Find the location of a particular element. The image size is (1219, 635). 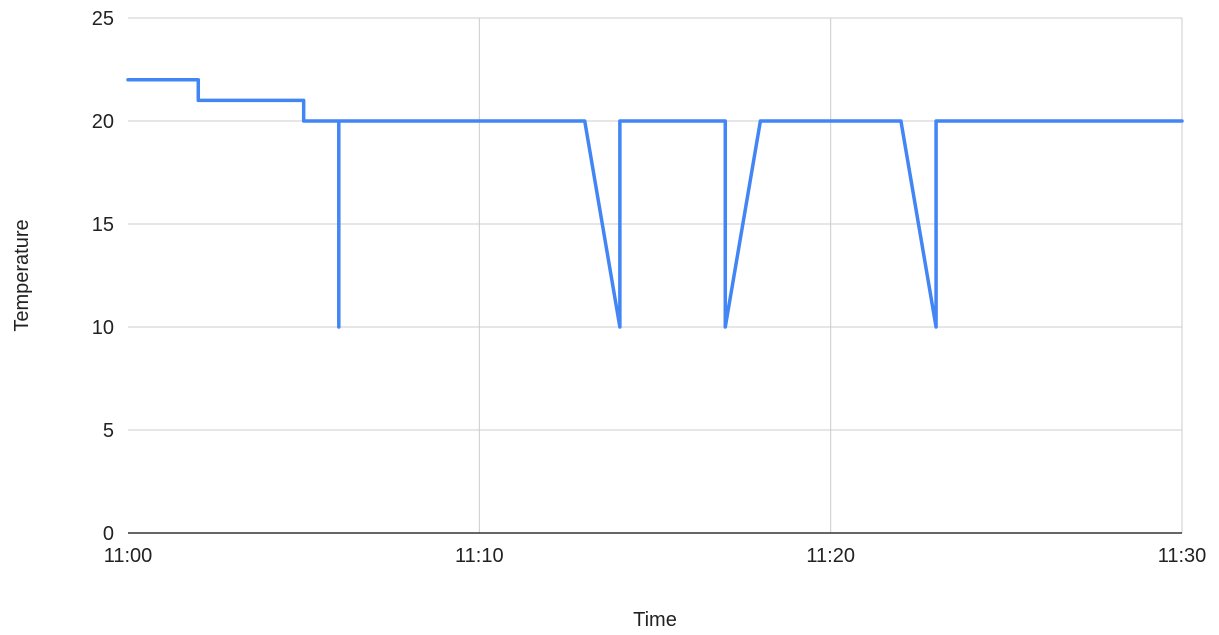

x-tick-label: 11:00 is located at coordinates (128, 556).